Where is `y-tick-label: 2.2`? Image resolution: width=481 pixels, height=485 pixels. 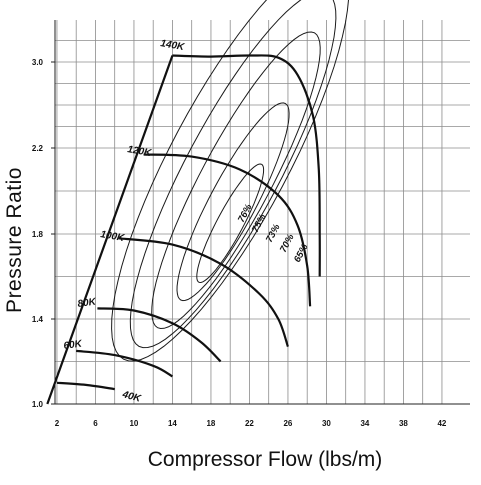 y-tick-label: 2.2 is located at coordinates (38, 148).